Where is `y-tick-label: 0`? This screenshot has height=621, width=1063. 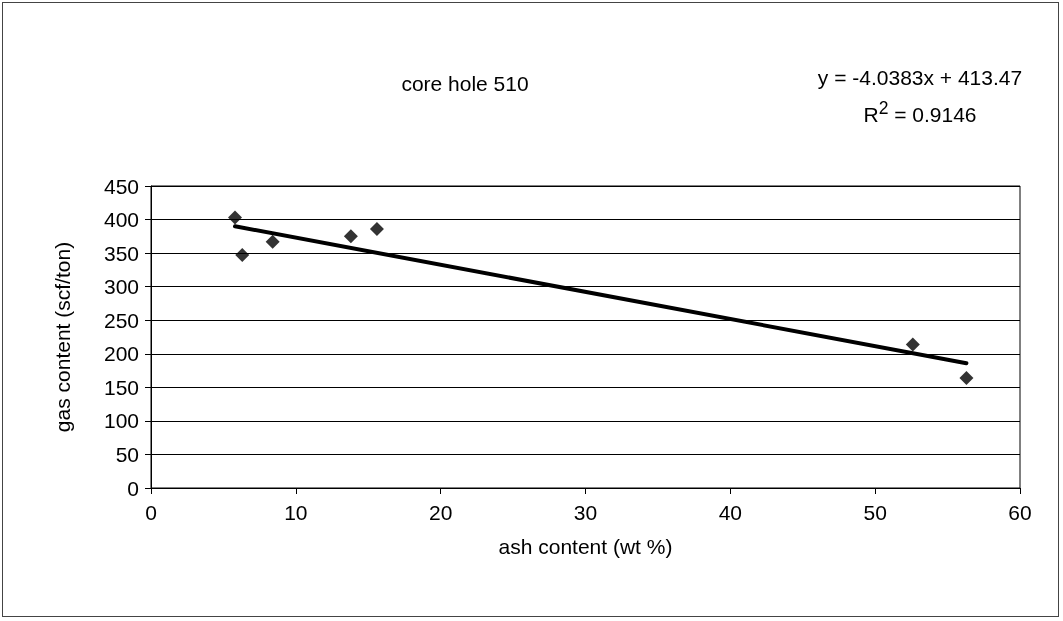
y-tick-label: 0 is located at coordinates (133, 488).